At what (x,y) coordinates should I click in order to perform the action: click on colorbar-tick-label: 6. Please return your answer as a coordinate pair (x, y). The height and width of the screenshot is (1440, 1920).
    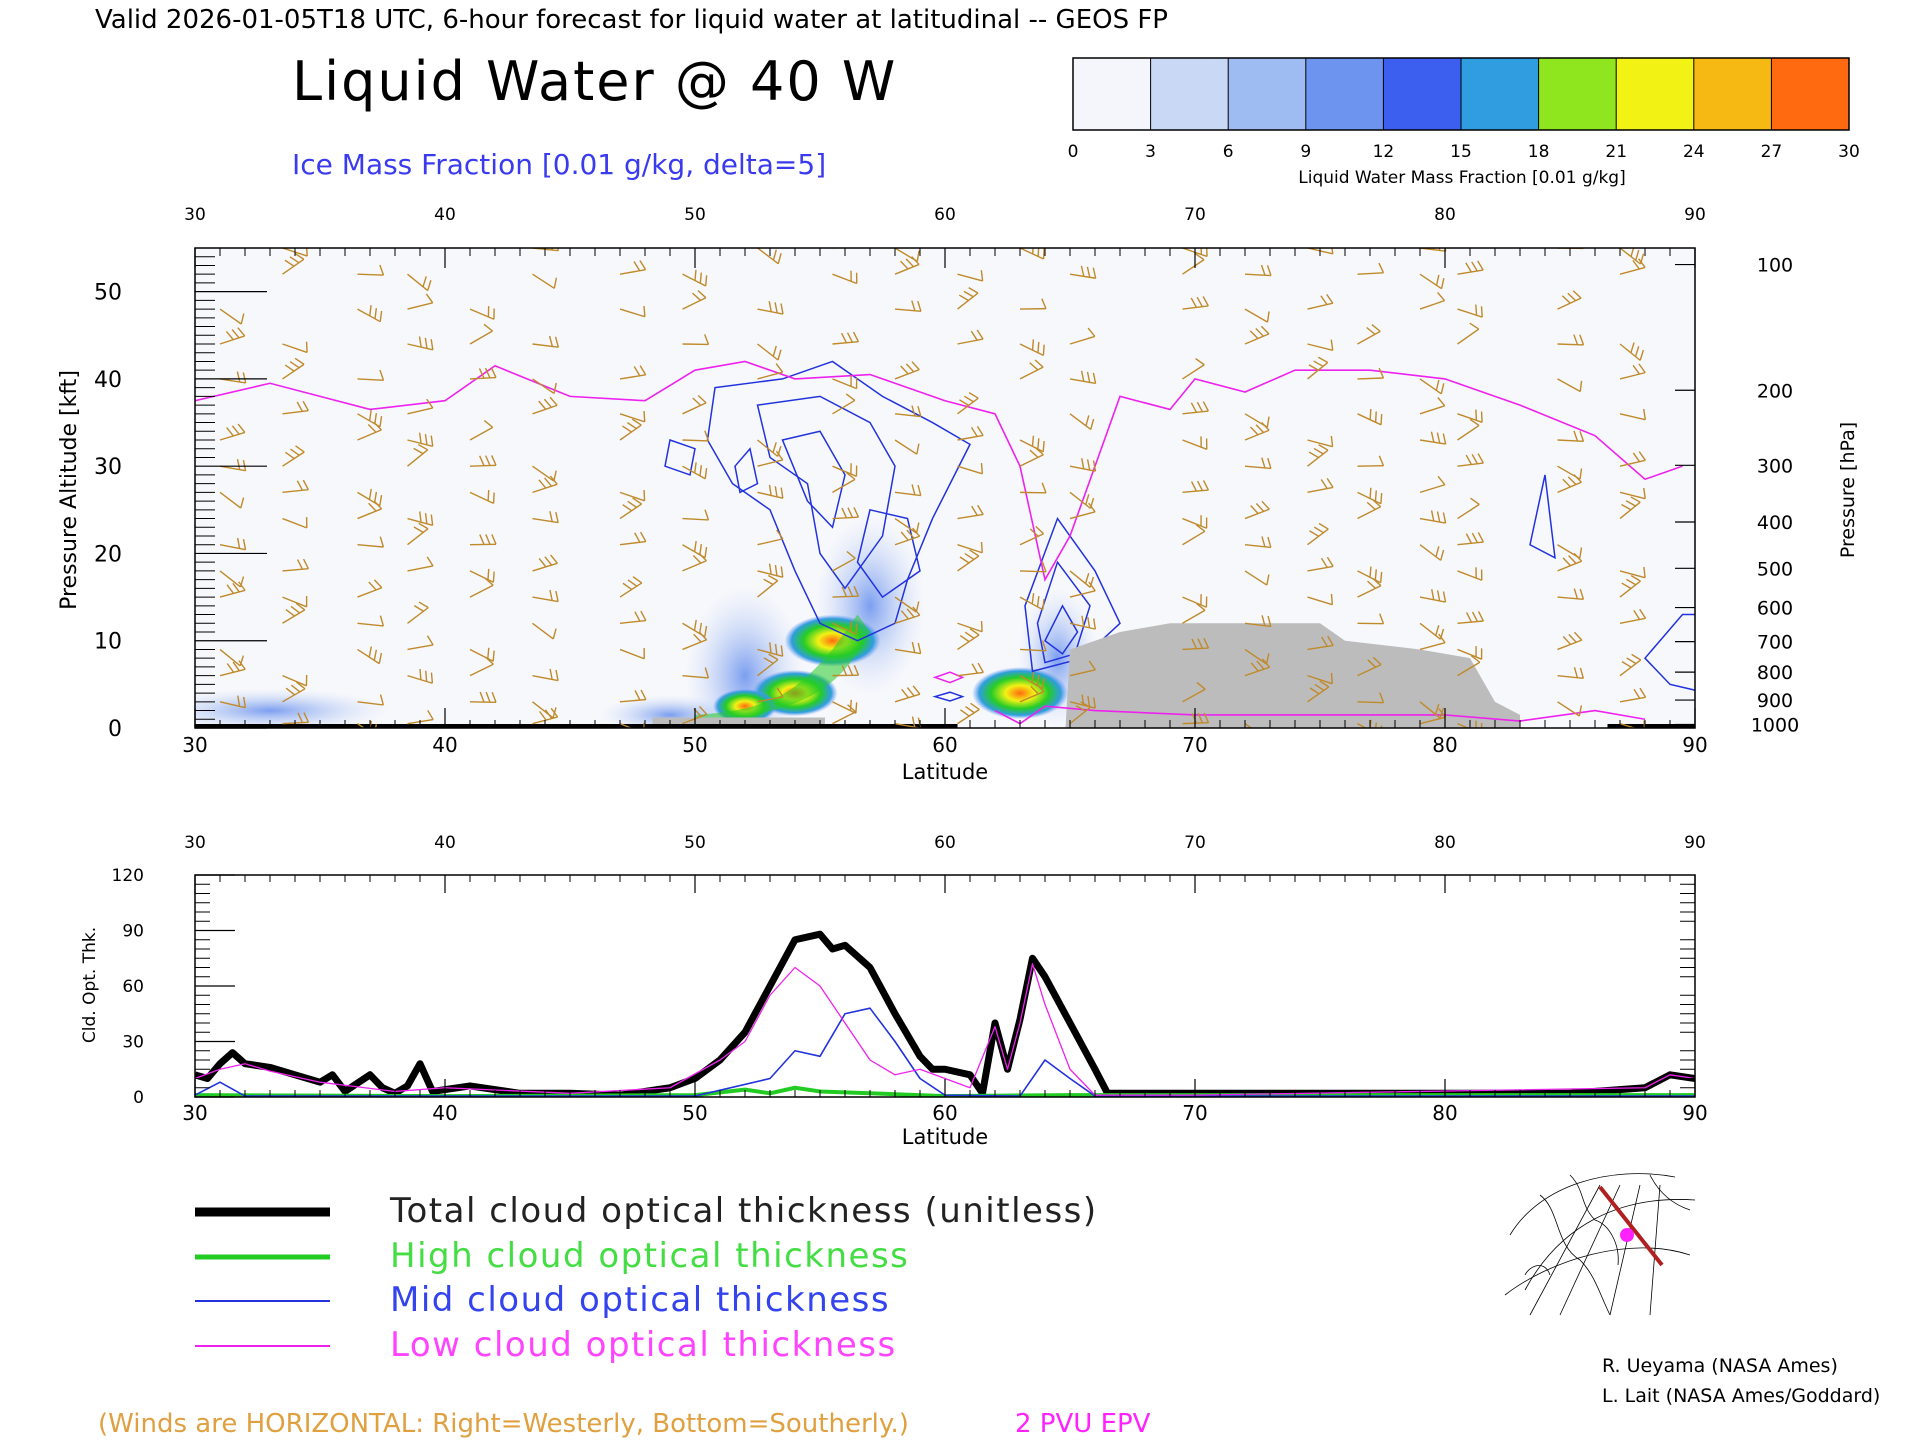
    Looking at the image, I should click on (1228, 152).